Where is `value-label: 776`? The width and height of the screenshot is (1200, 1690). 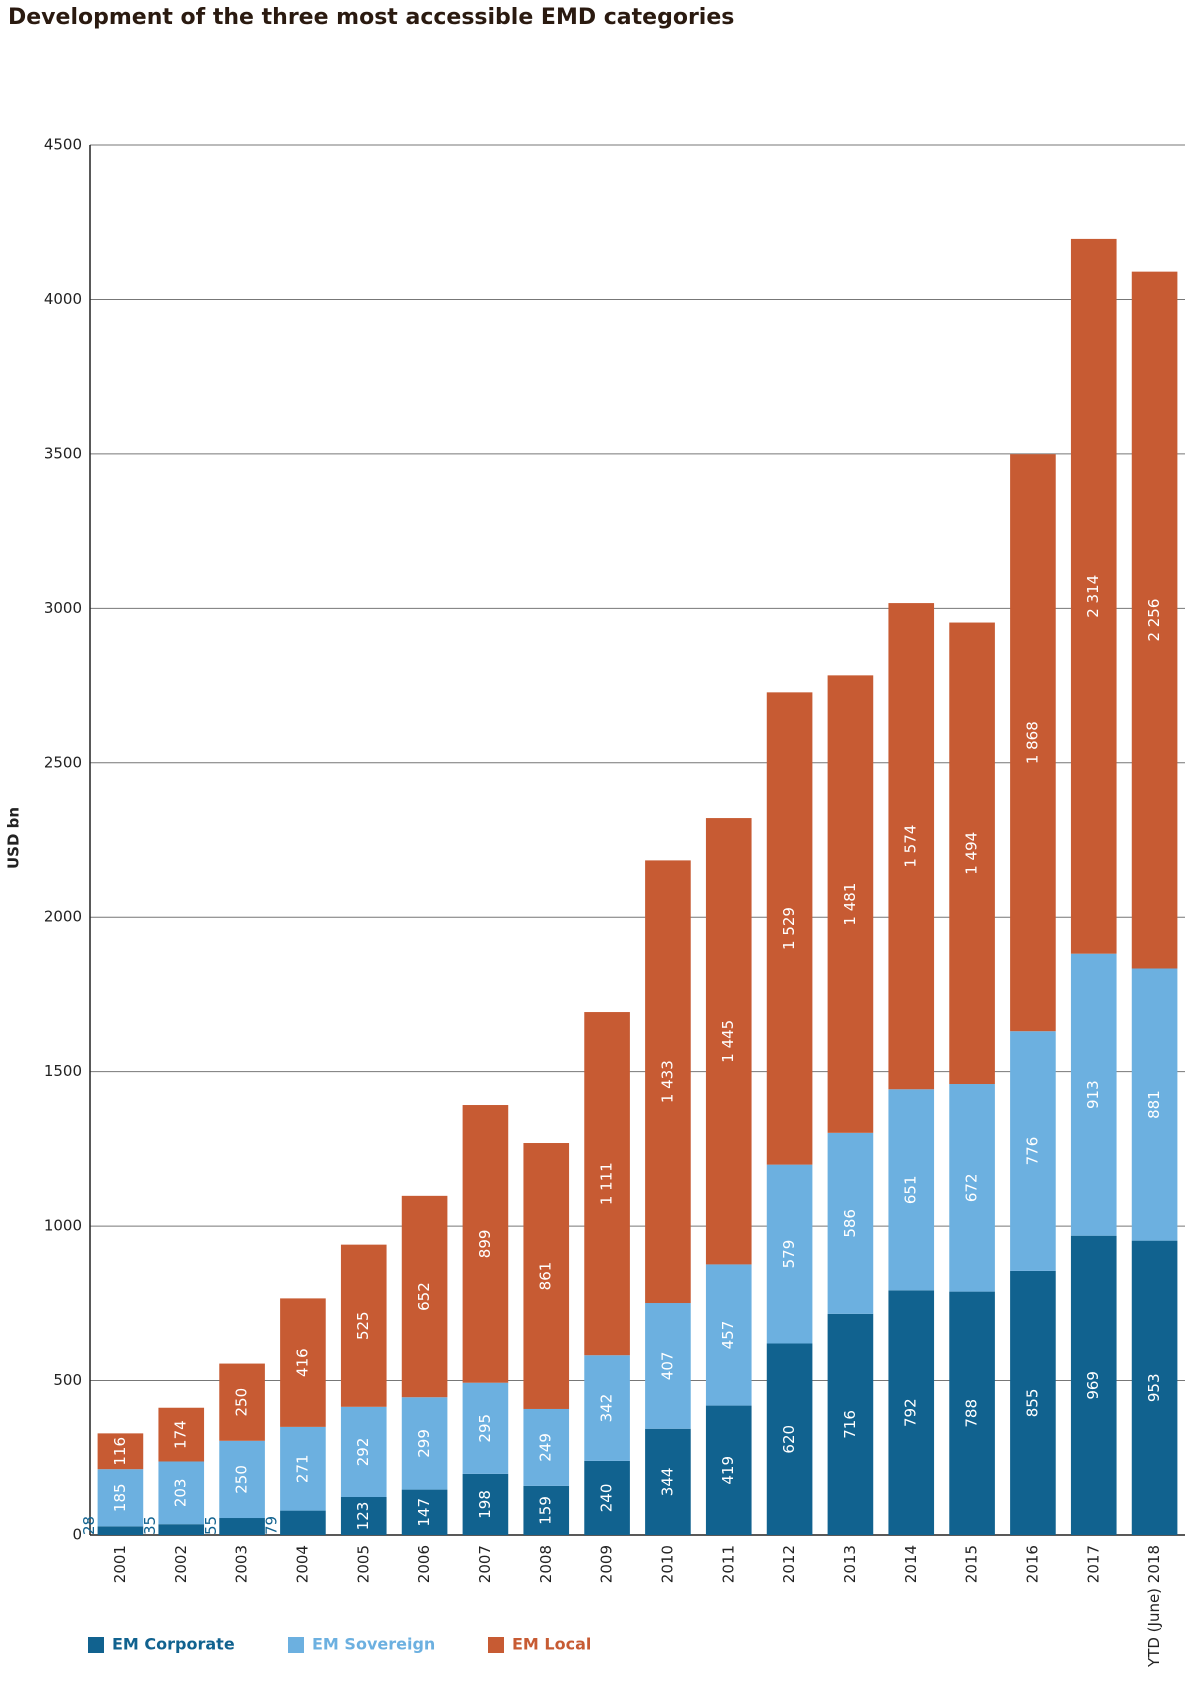
value-label: 776 is located at coordinates (1032, 1151).